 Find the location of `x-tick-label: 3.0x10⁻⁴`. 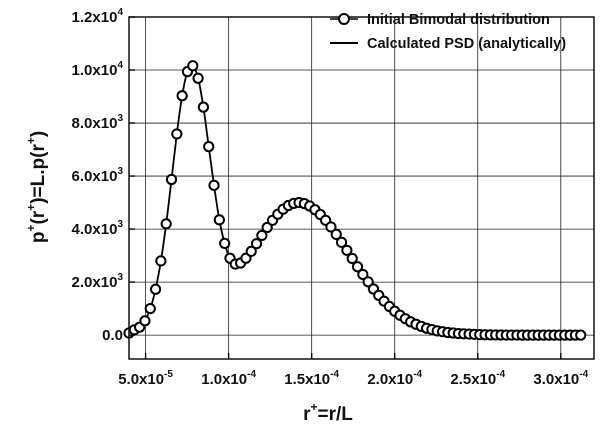

x-tick-label: 3.0x10⁻⁴ is located at coordinates (560, 378).